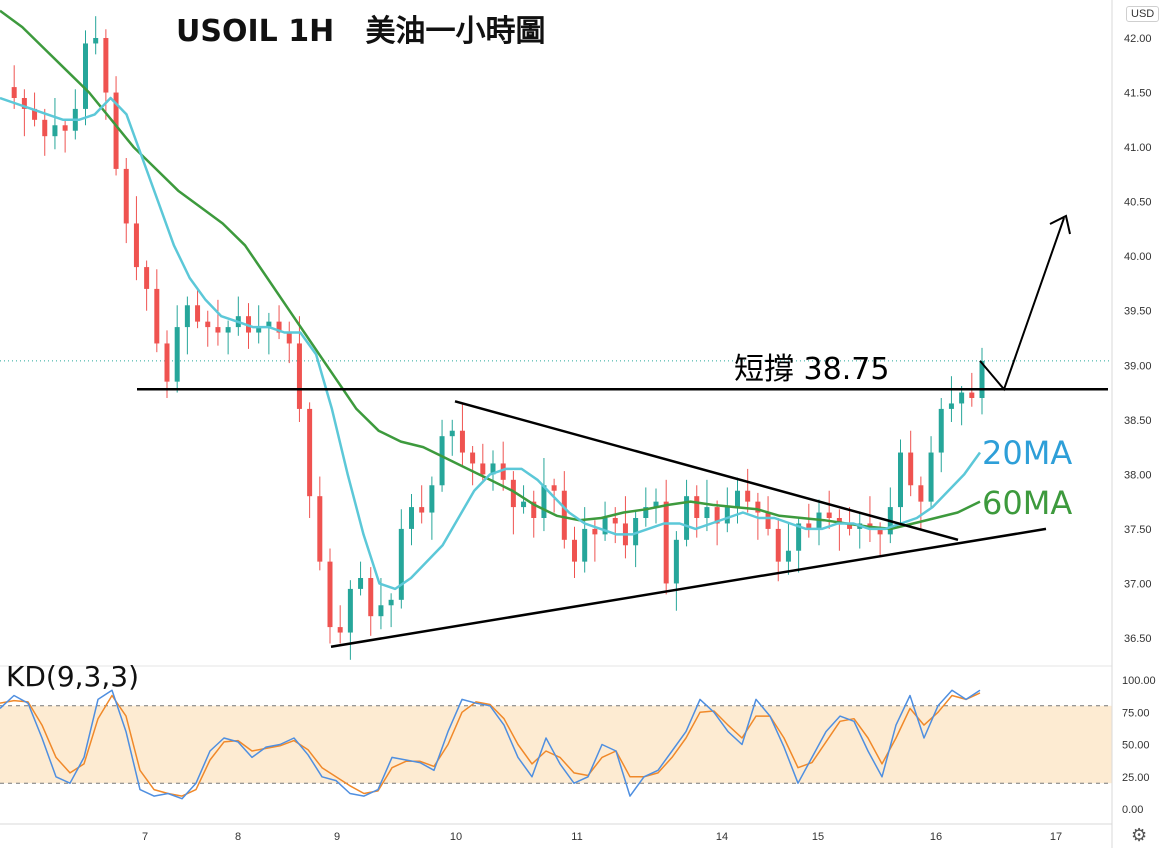 This screenshot has height=853, width=1167. Describe the element at coordinates (1138, 366) in the screenshot. I see `price-tick-label: 39.00` at that location.